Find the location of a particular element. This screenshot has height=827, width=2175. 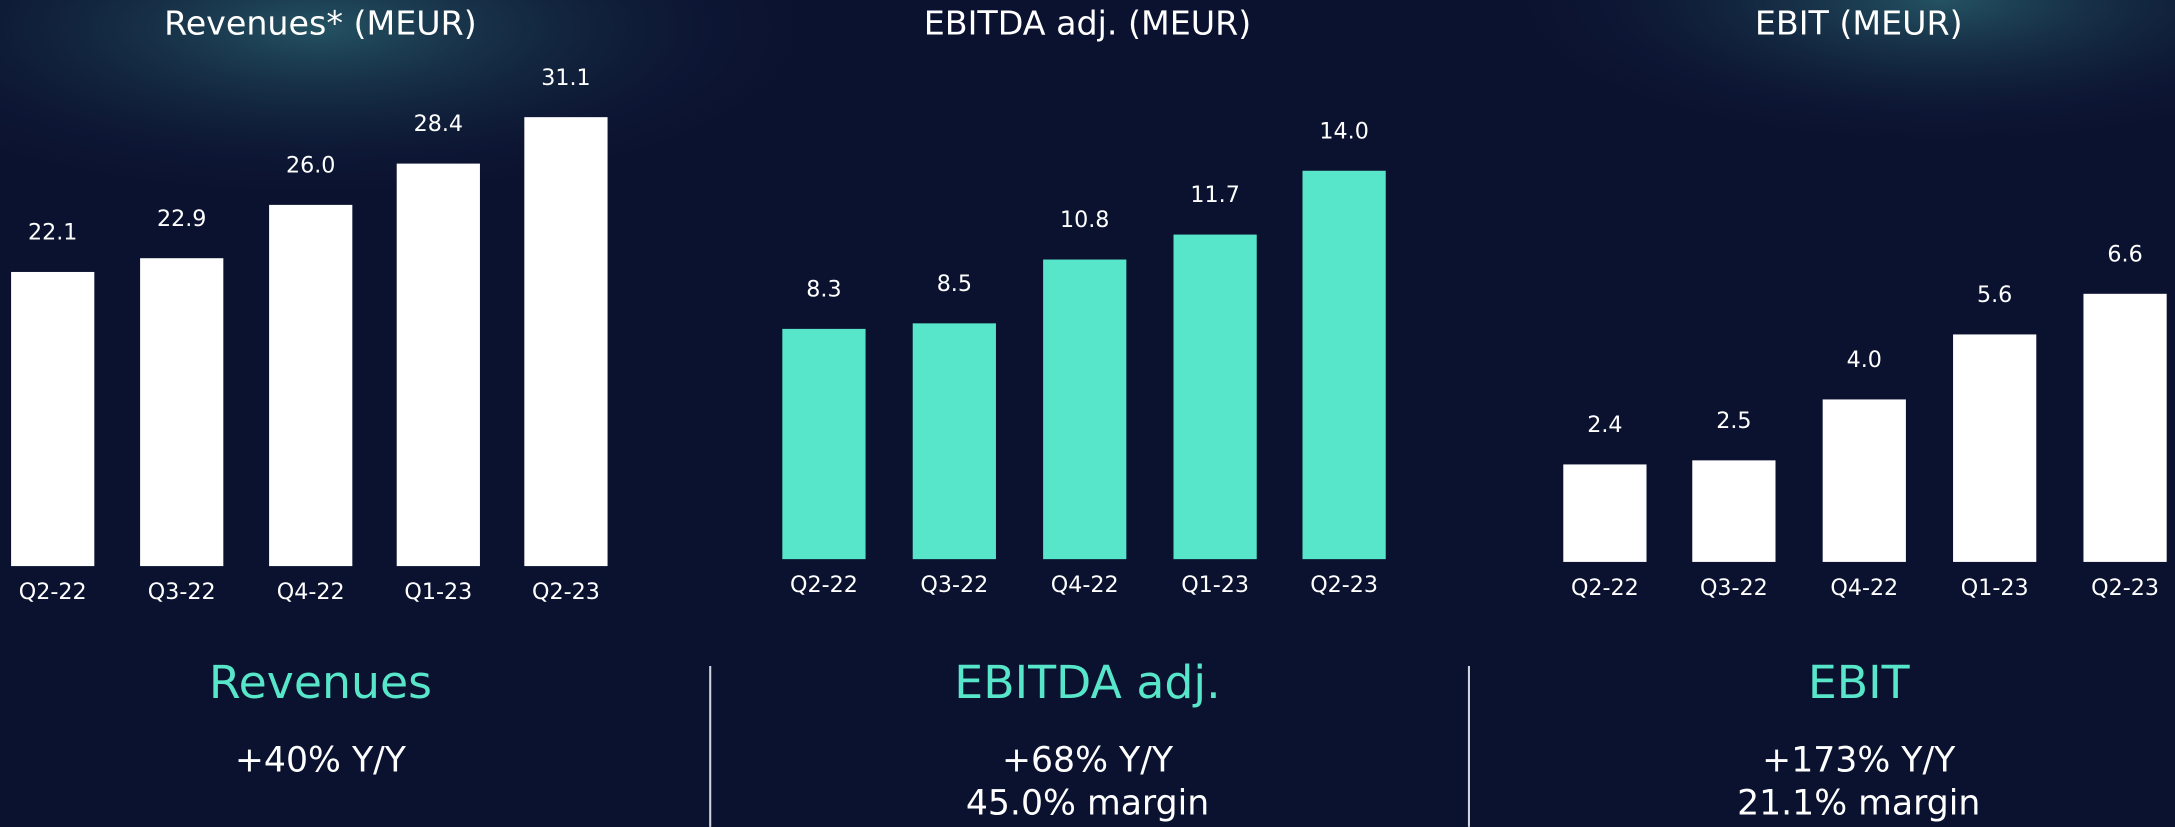

value-label: 26.0 is located at coordinates (310, 166).